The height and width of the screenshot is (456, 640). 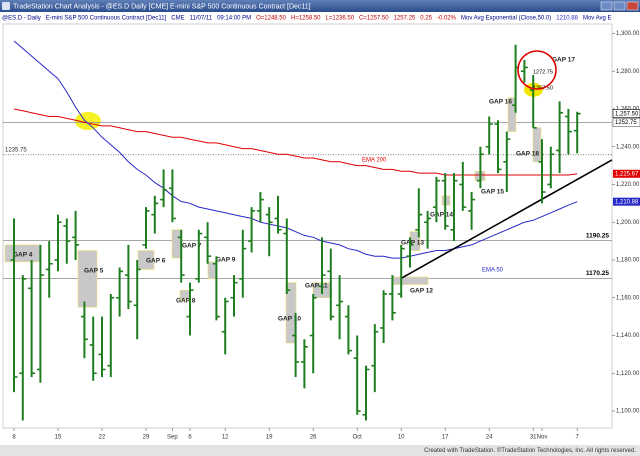 What do you see at coordinates (58, 438) in the screenshot?
I see `x-tick-label: 15` at bounding box center [58, 438].